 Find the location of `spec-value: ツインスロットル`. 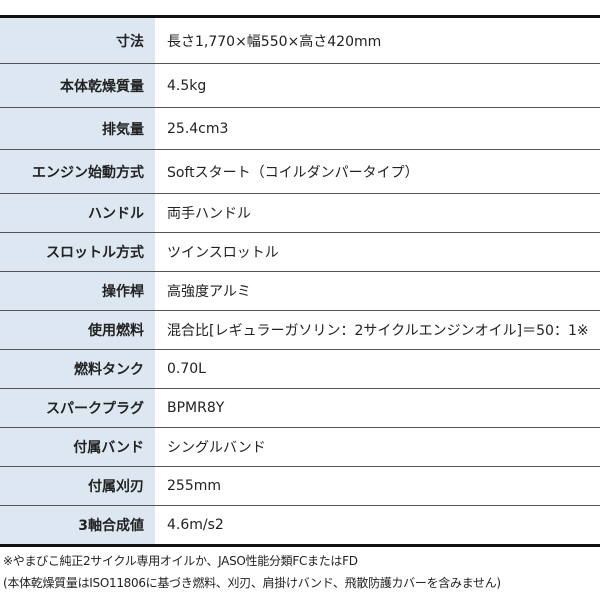

spec-value: ツインスロットル is located at coordinates (377, 252).